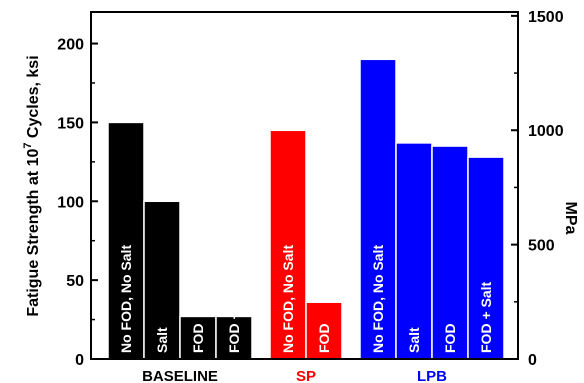 This screenshot has width=584, height=383. Describe the element at coordinates (541, 246) in the screenshot. I see `right-tick-label-500: 500` at that location.